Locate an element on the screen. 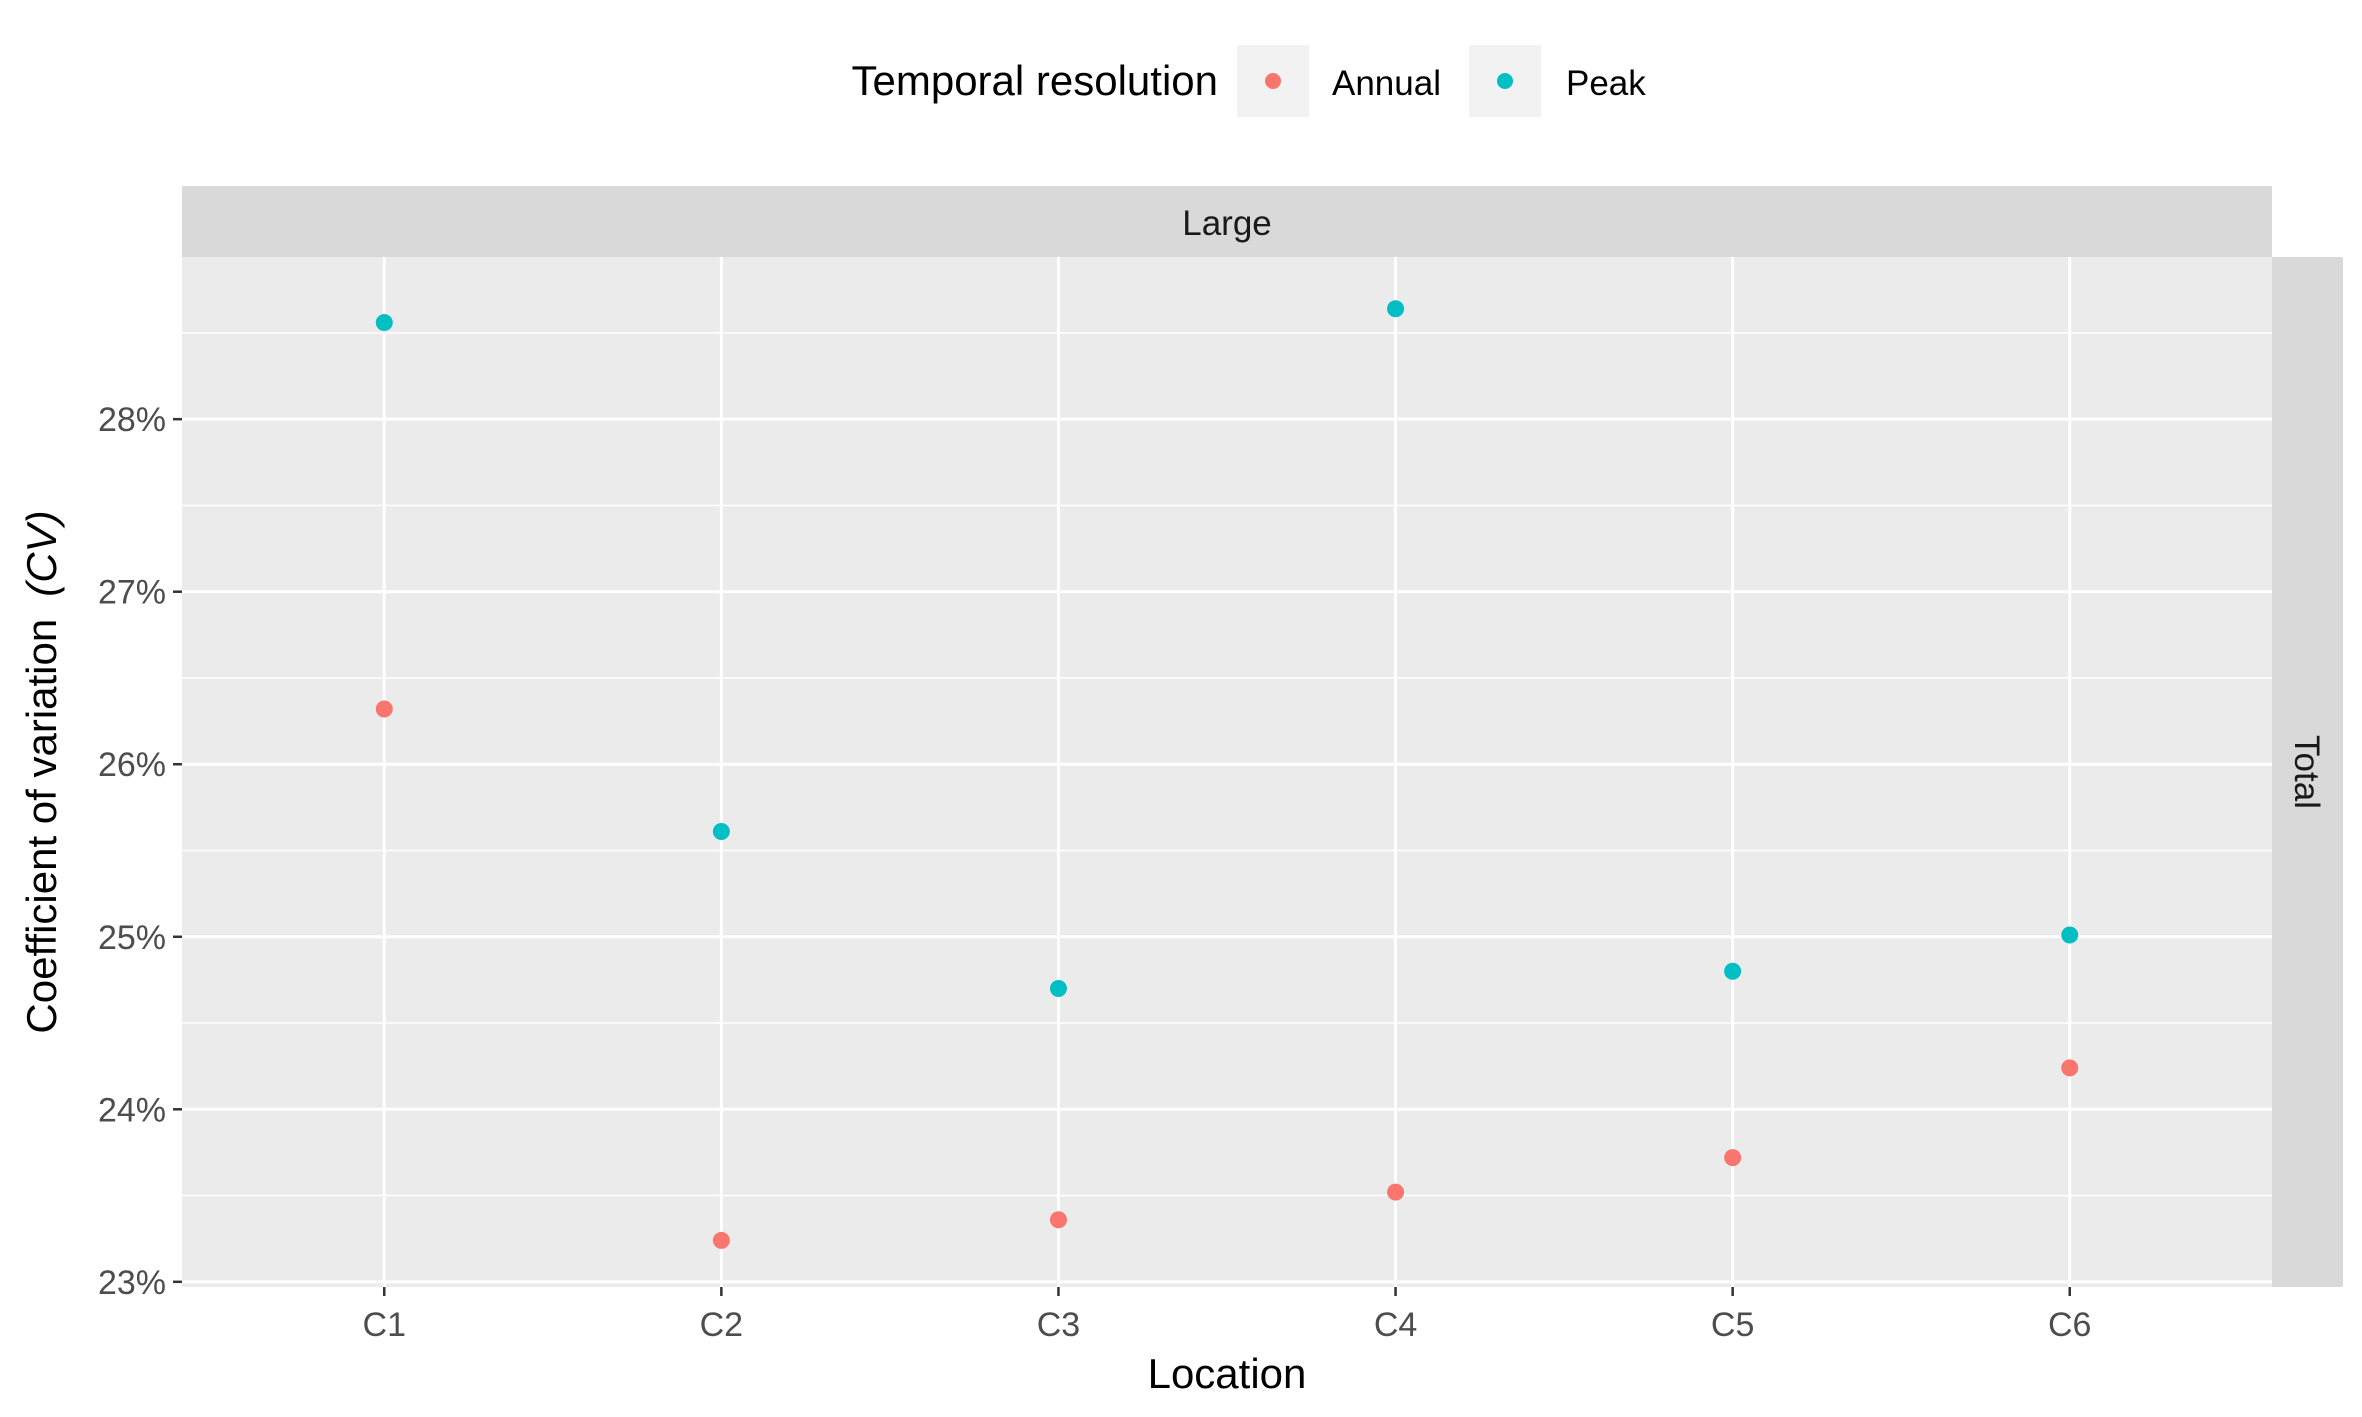 This screenshot has width=2362, height=1417. legend-marker-peak is located at coordinates (1505, 81).